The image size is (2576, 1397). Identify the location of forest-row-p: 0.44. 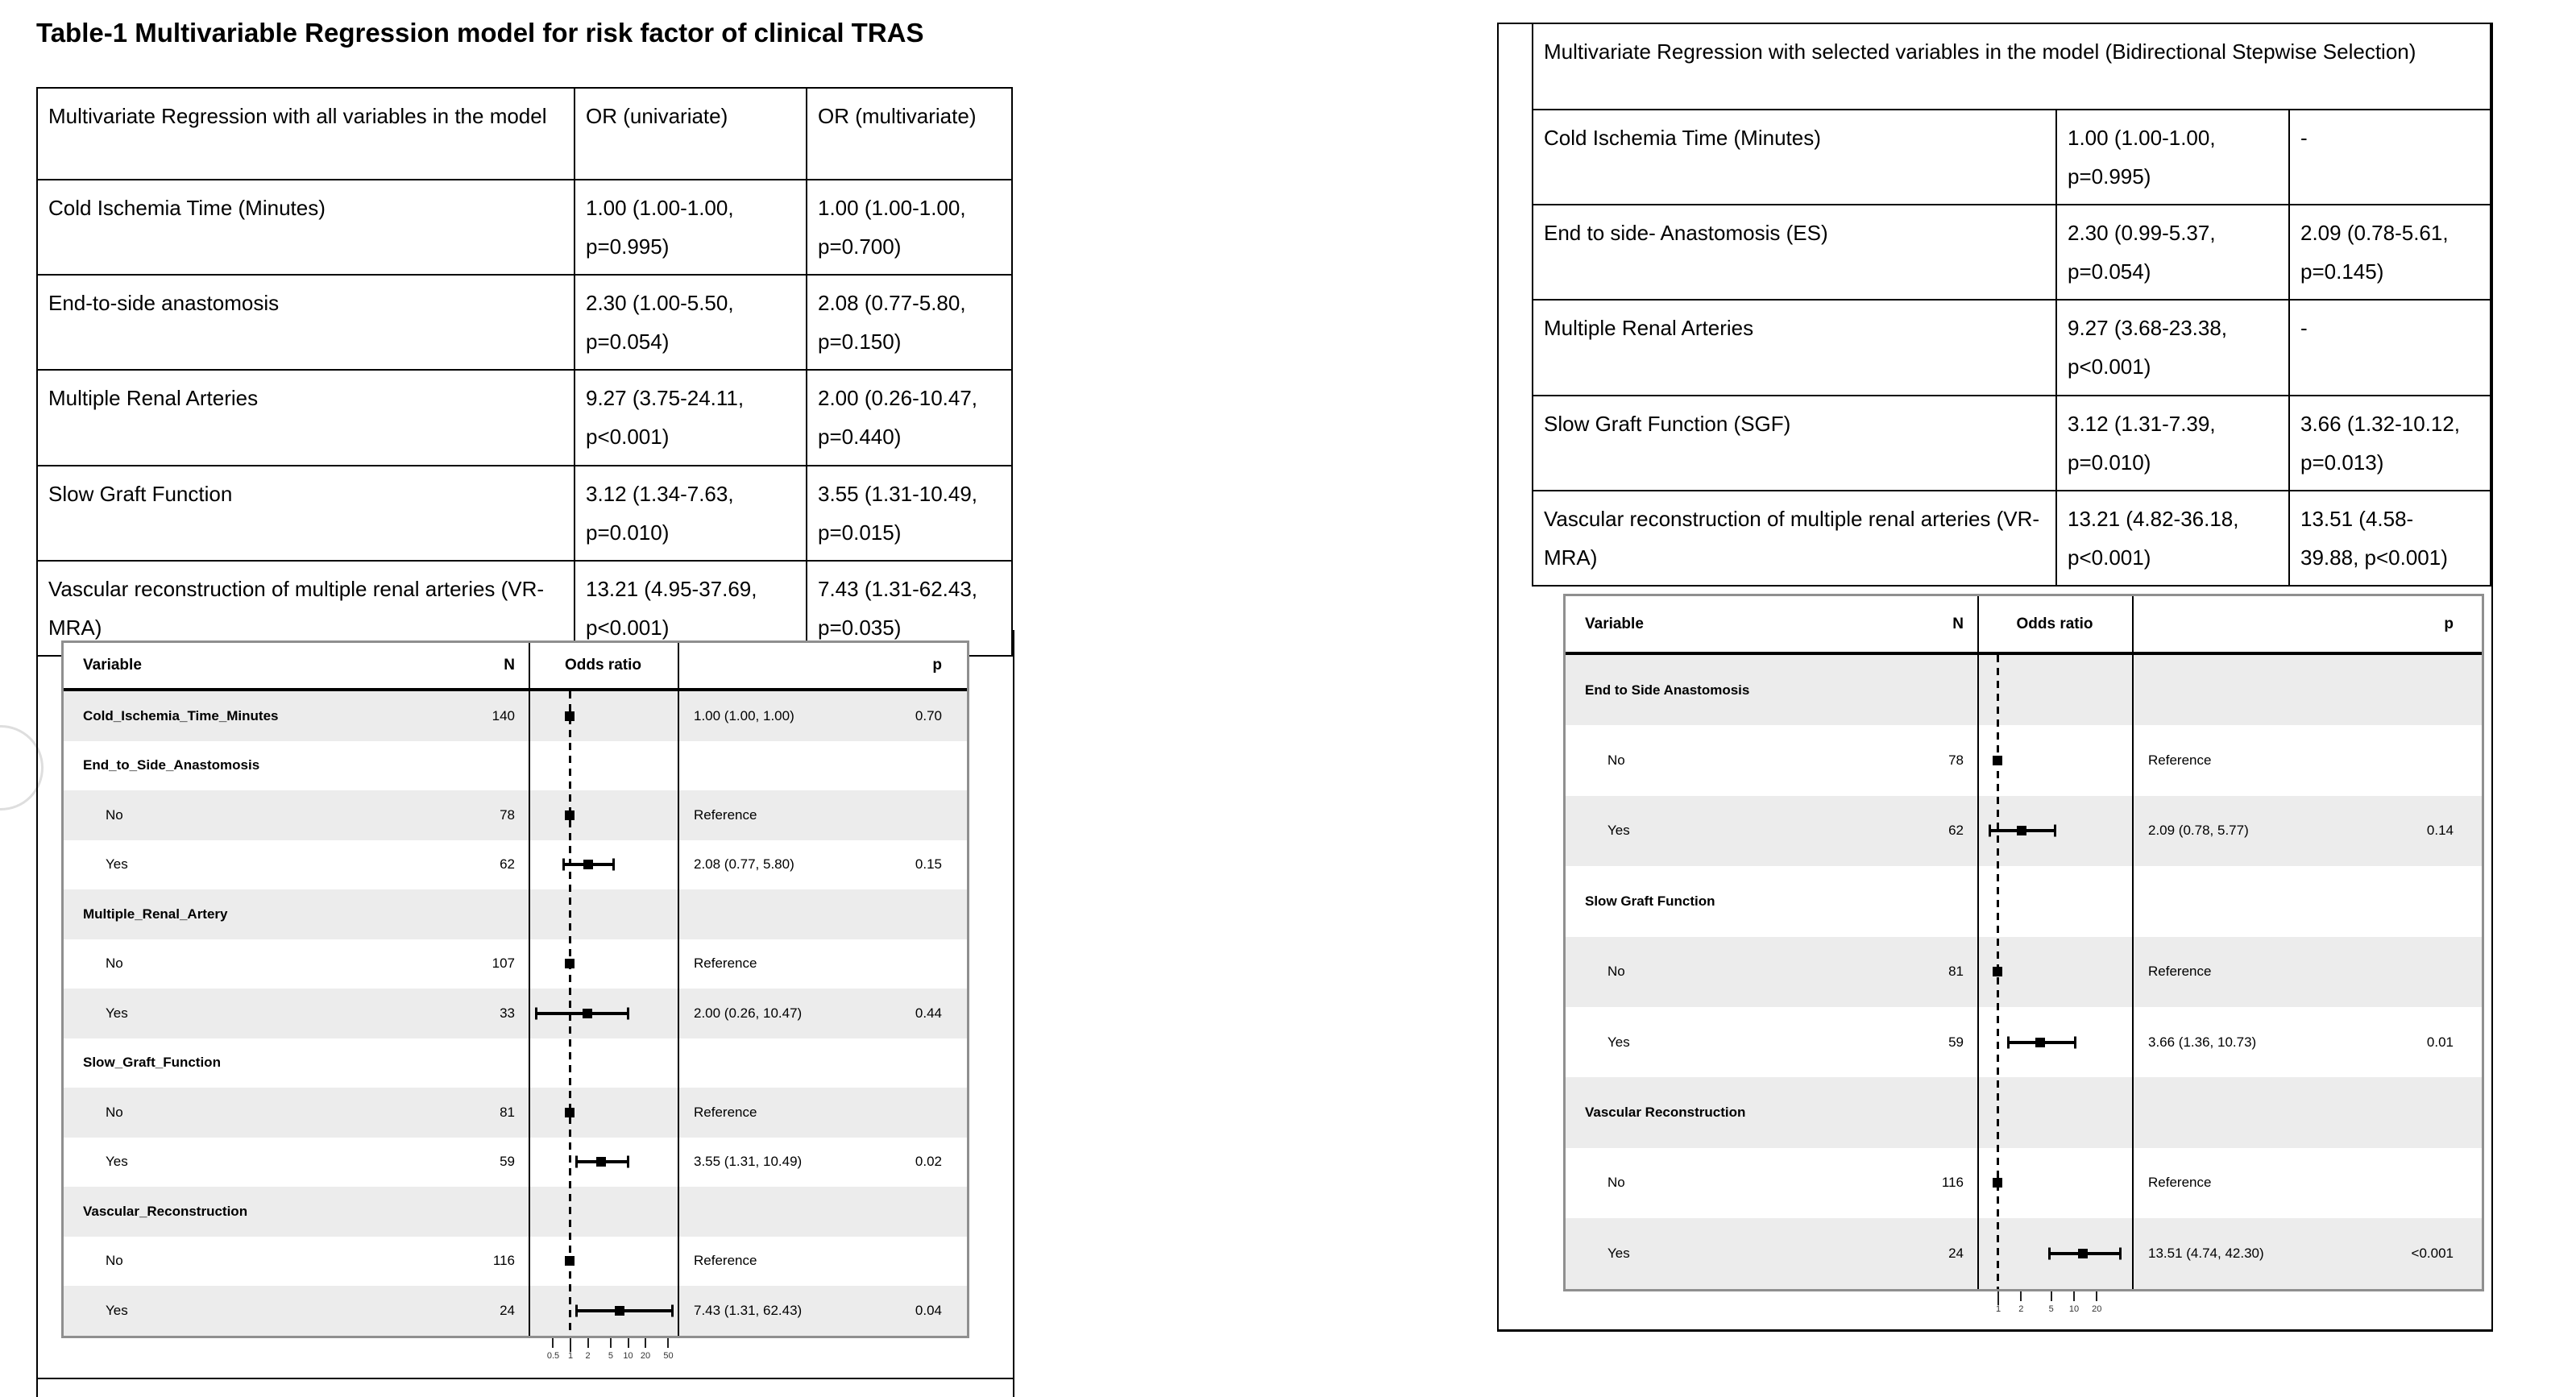
(929, 1013).